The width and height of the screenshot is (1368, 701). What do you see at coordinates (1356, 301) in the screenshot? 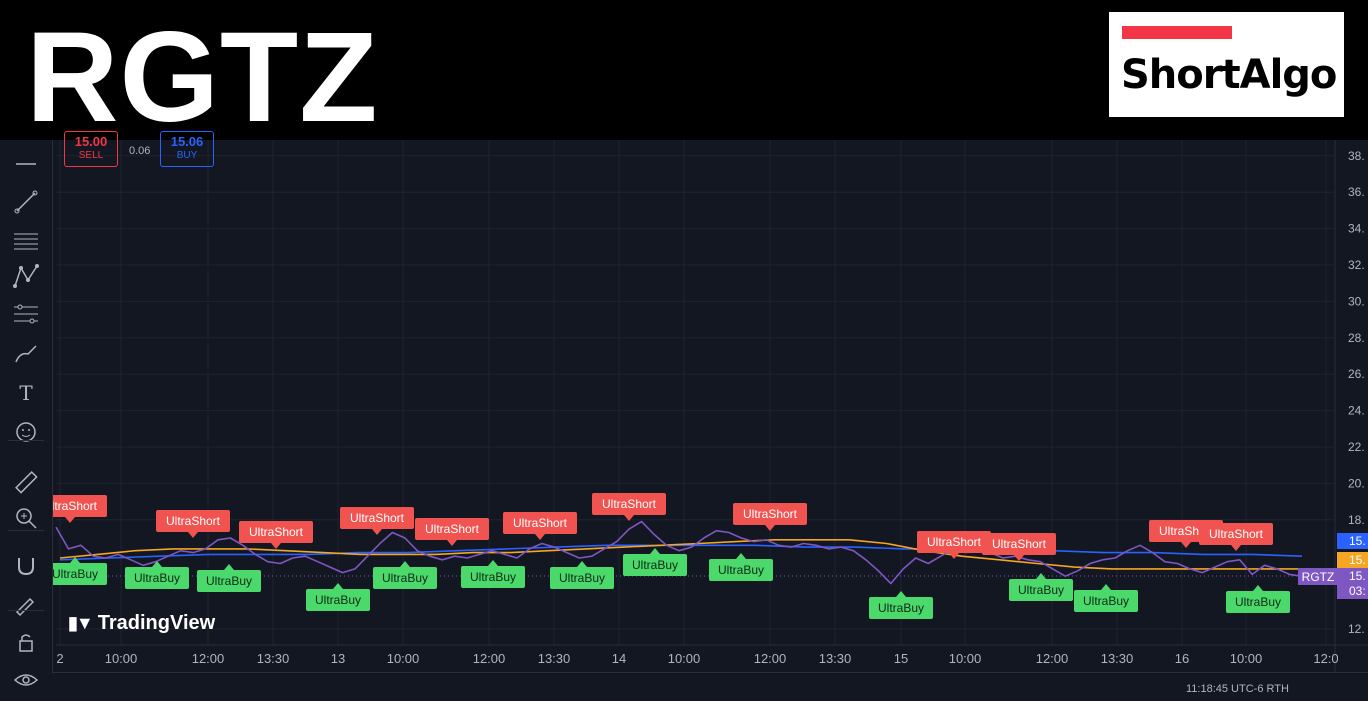
I see `price-tick-label: 30.` at bounding box center [1356, 301].